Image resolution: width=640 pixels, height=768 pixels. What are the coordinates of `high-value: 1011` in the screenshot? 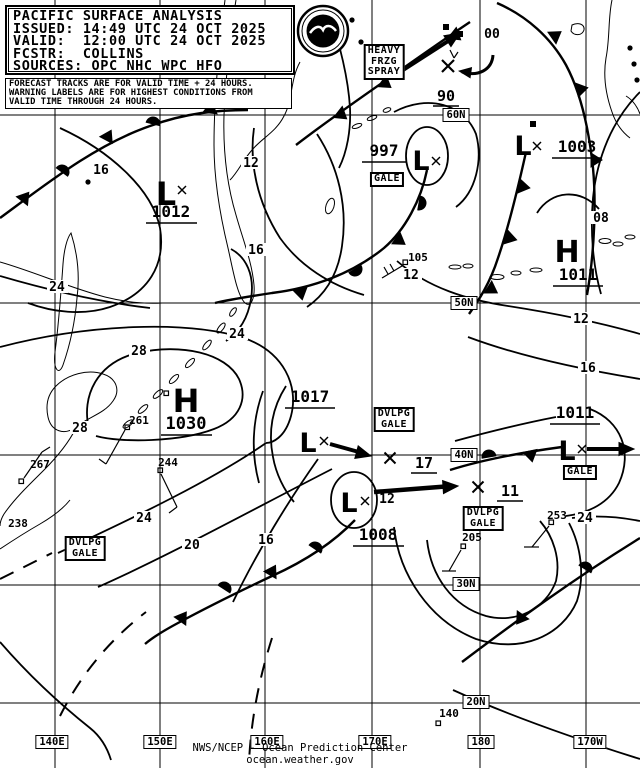 It's located at (578, 274).